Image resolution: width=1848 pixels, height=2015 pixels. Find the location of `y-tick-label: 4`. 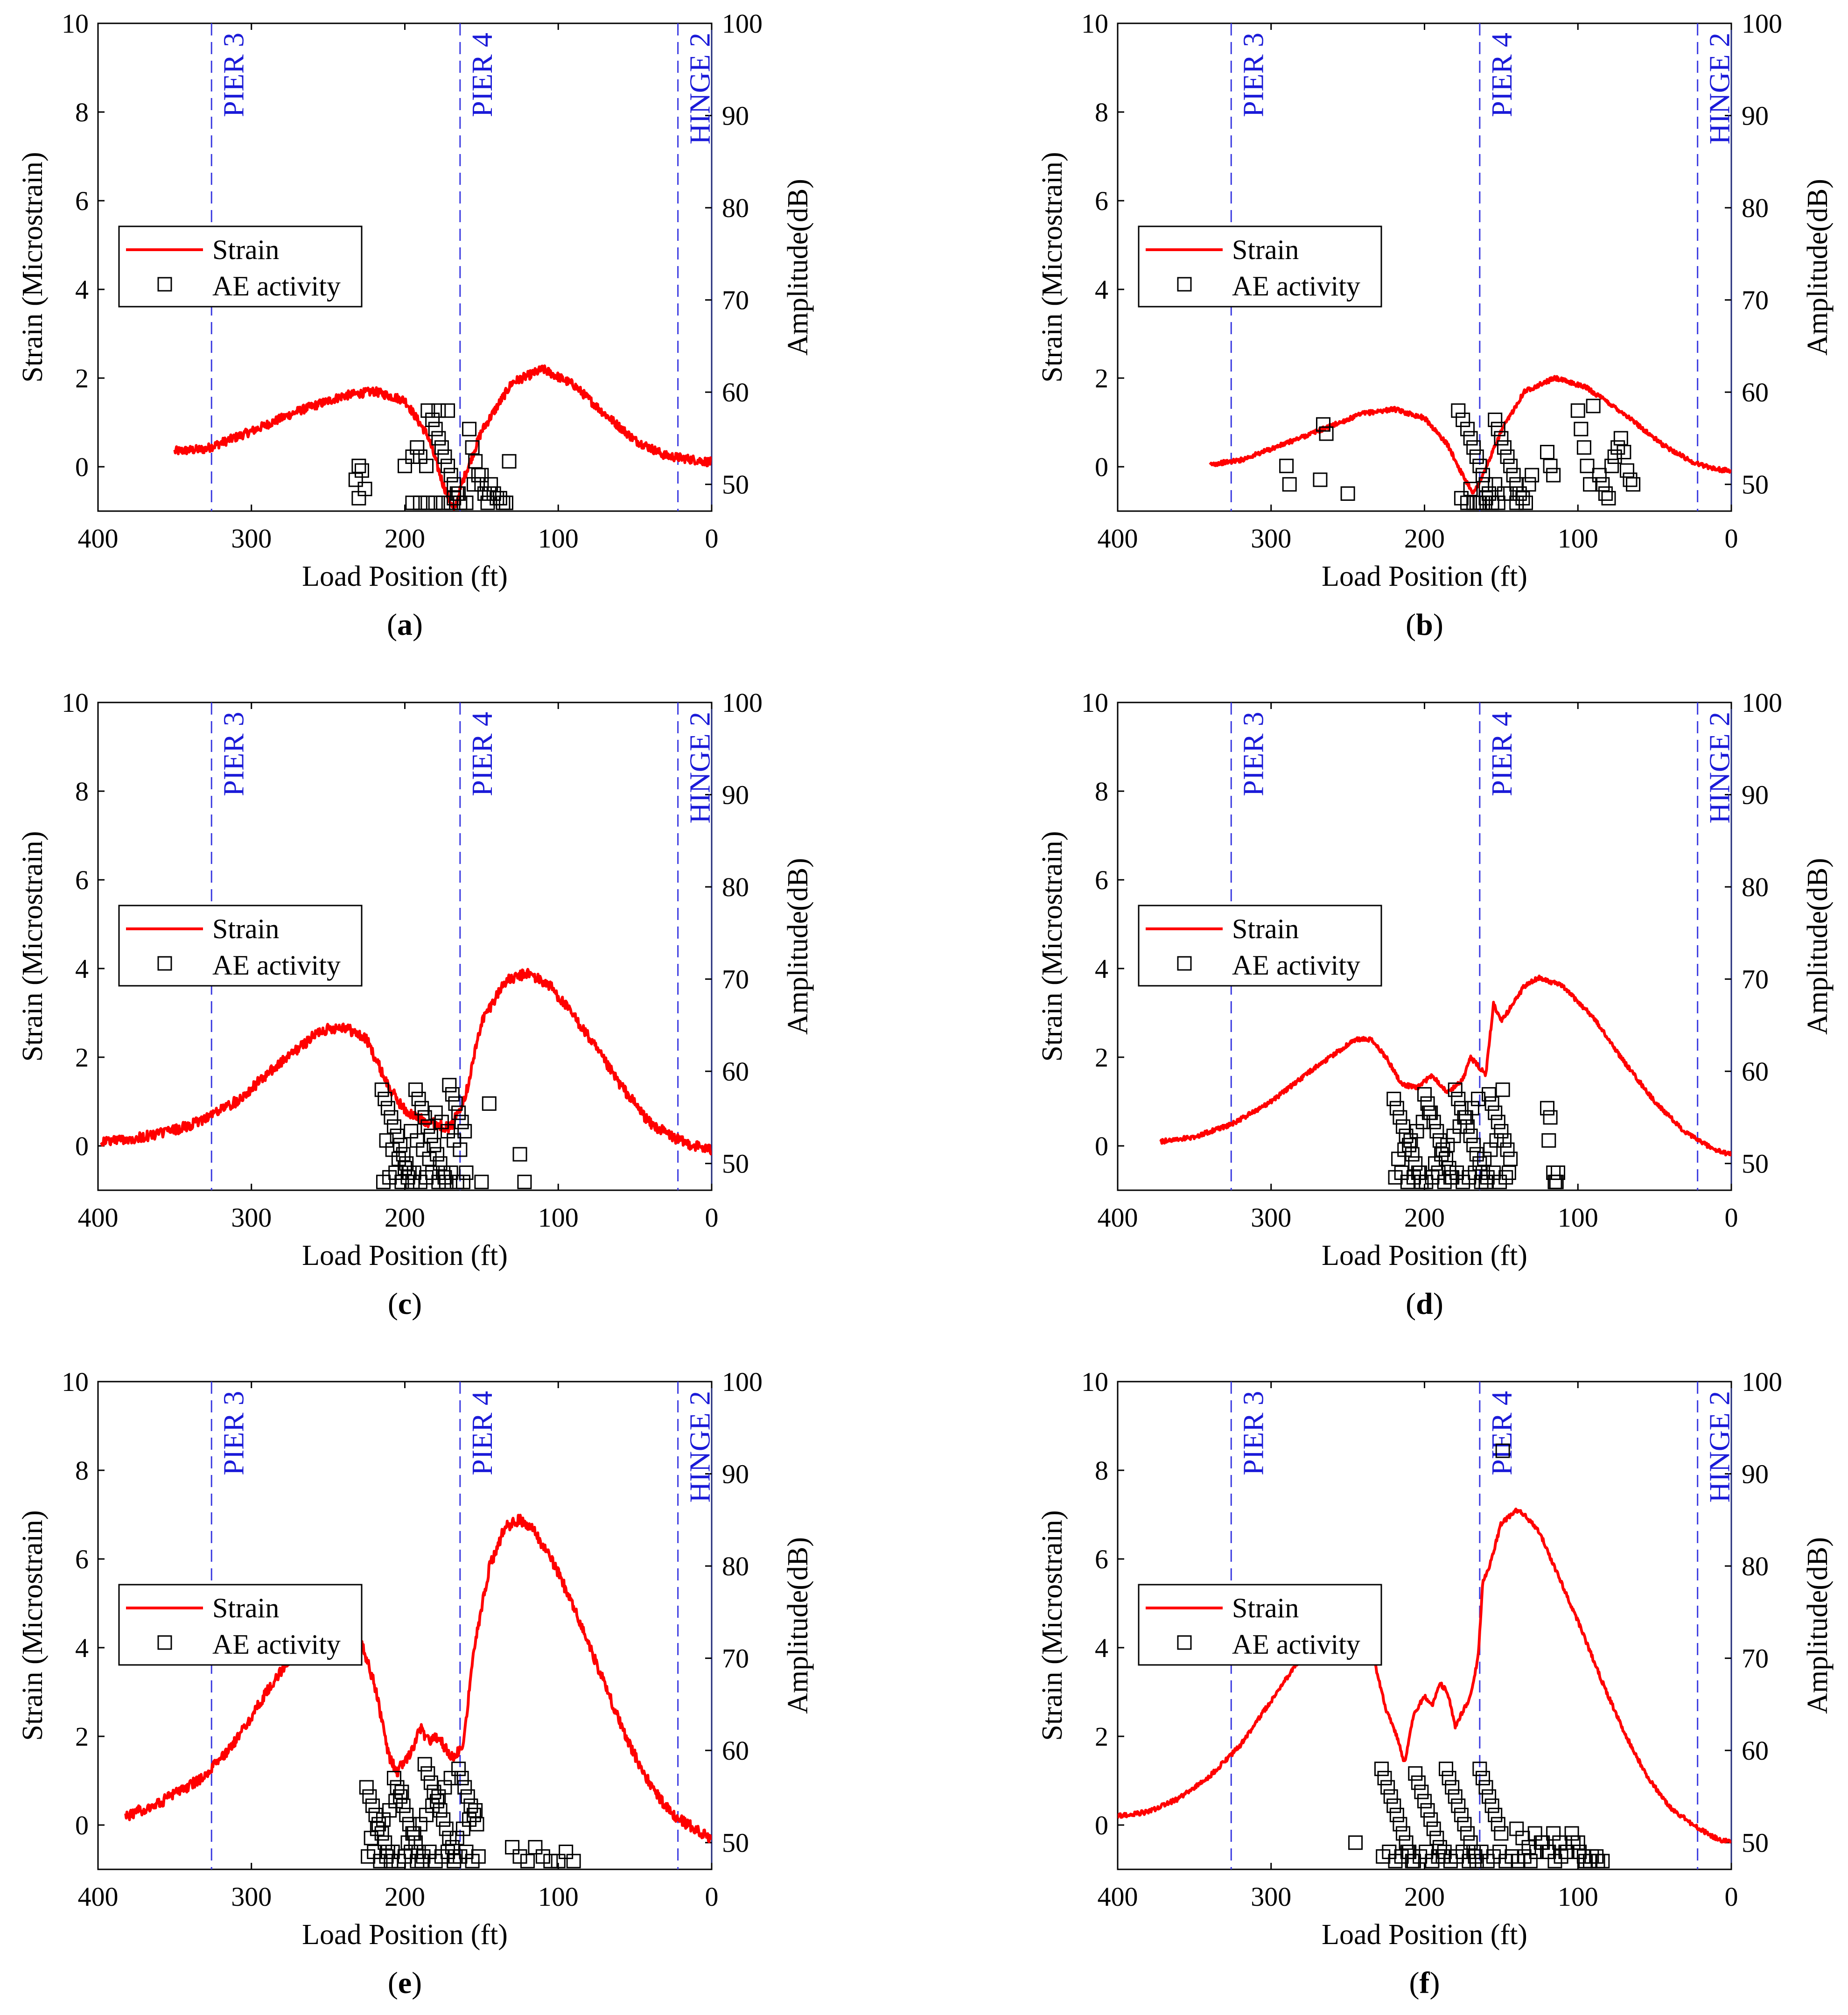

y-tick-label: 4 is located at coordinates (82, 969).